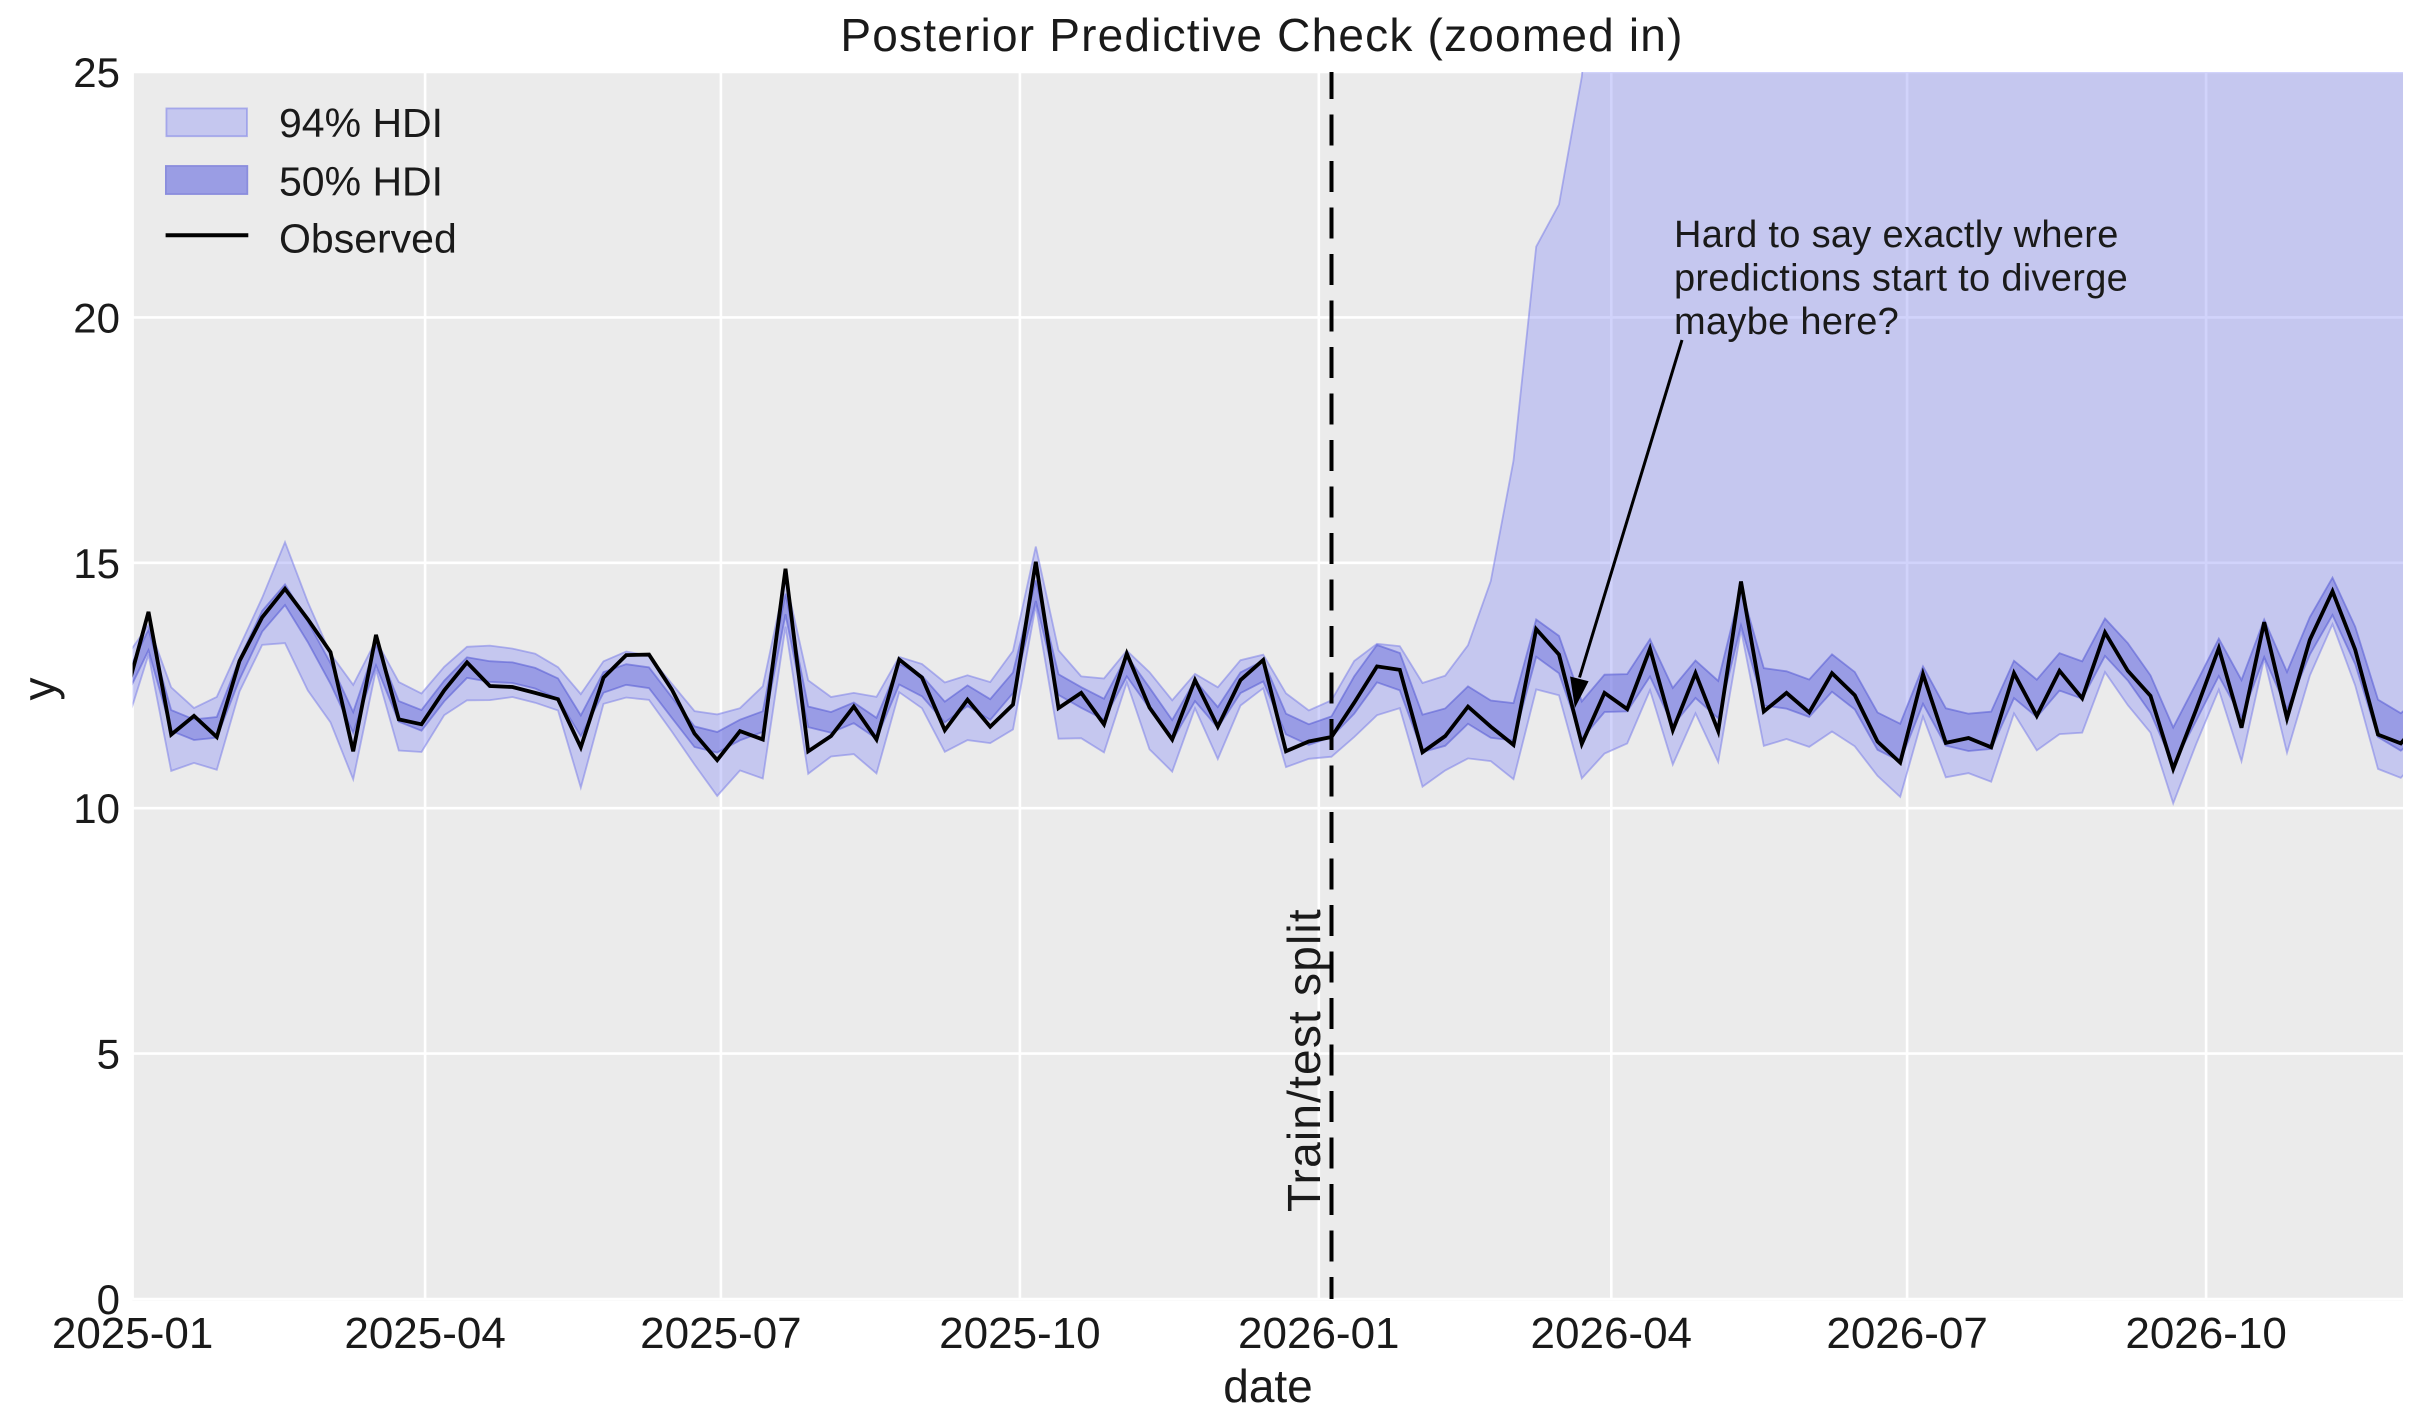 The width and height of the screenshot is (2423, 1423). I want to click on svg-text: Observed, so click(368, 239).